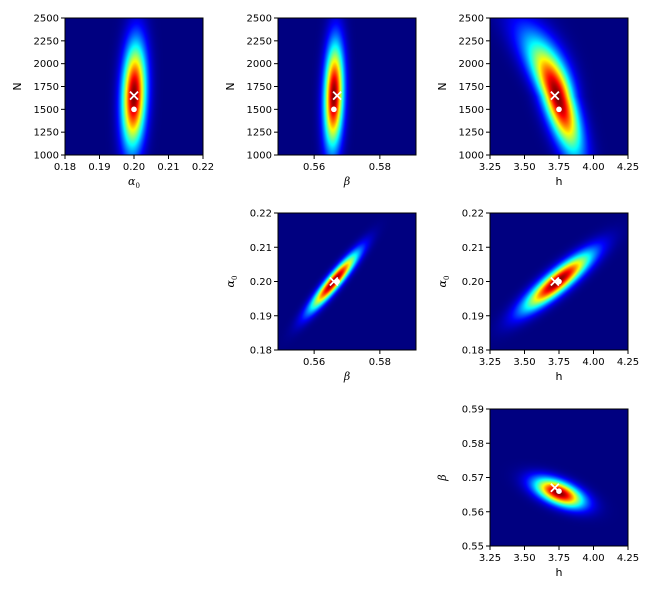  I want to click on y-tick-label: 0.56, so click(473, 512).